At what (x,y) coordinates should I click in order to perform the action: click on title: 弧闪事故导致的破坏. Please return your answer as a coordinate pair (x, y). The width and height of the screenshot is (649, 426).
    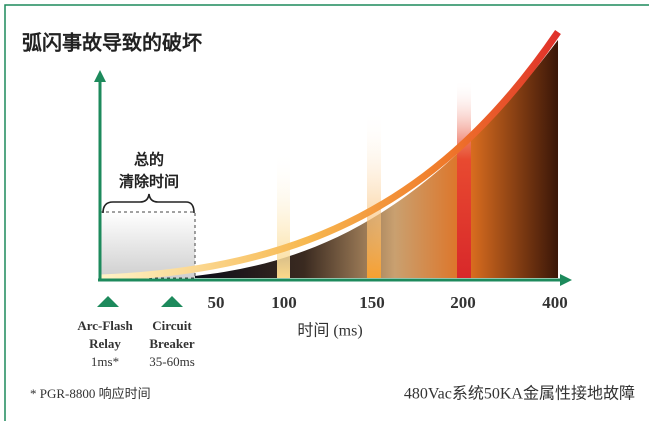
    Looking at the image, I should click on (112, 43).